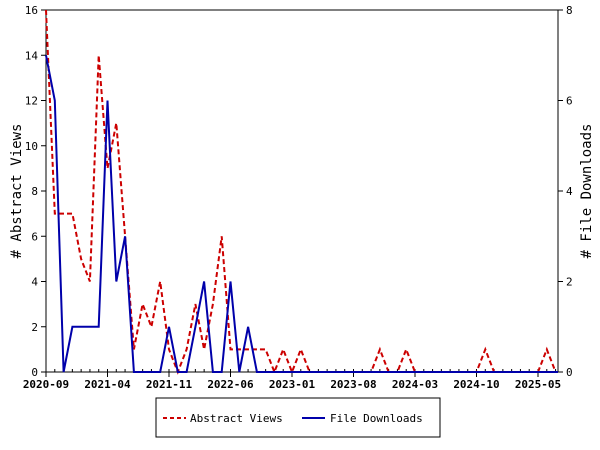  What do you see at coordinates (34, 372) in the screenshot?
I see `left-tick-label: 0` at bounding box center [34, 372].